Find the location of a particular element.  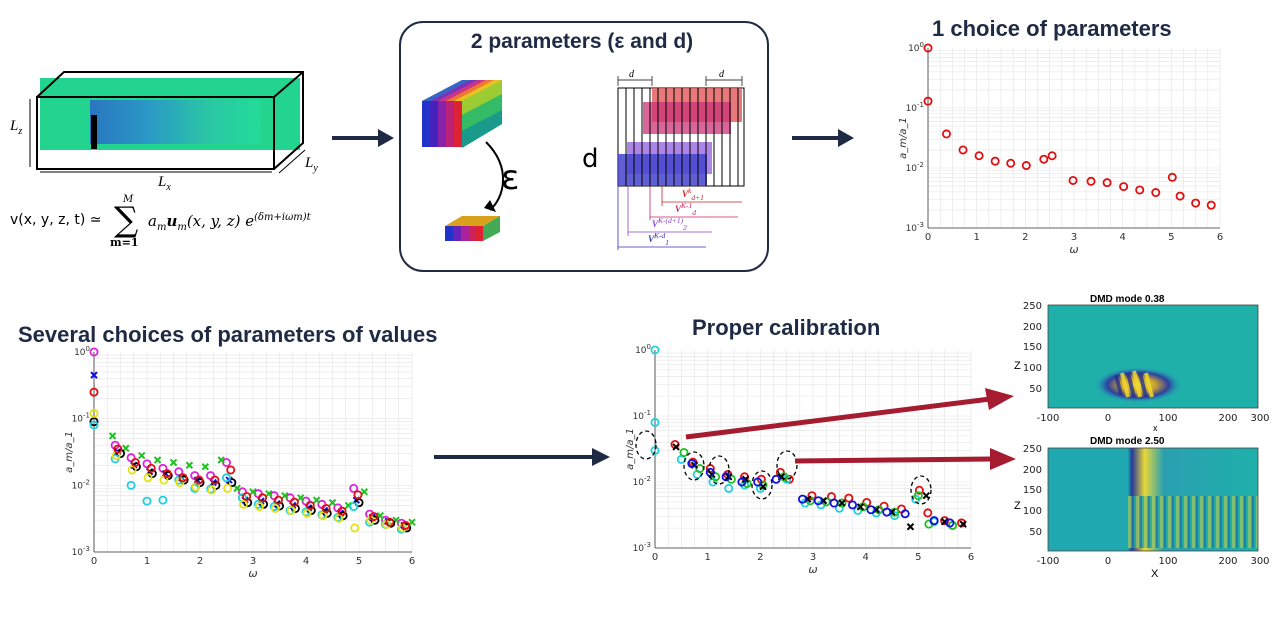

dmd-mode-plot-2: 250 200 150 100 50 -100 0 100 200 300 is located at coordinates (1146, 505).